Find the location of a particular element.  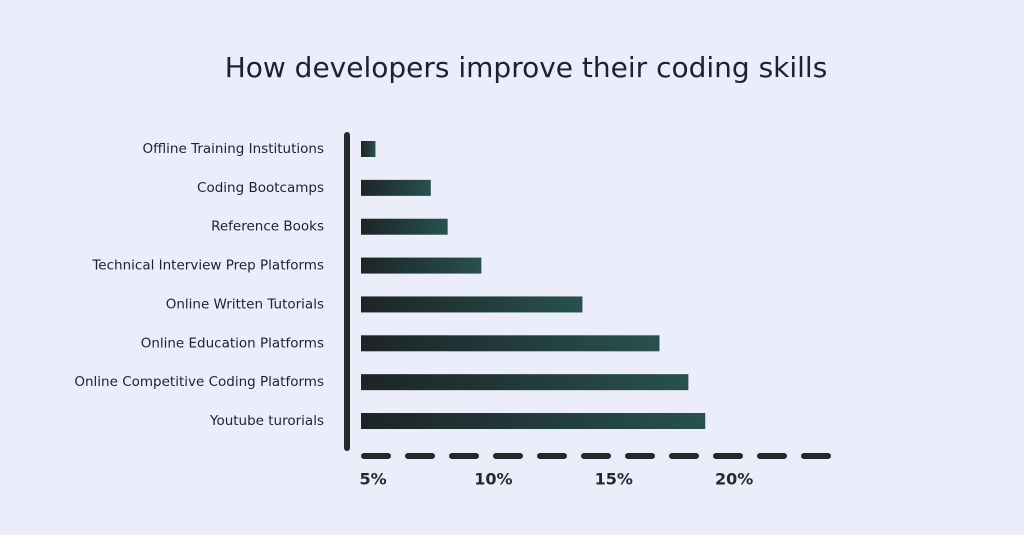

x-tick-label: 10% is located at coordinates (493, 479).